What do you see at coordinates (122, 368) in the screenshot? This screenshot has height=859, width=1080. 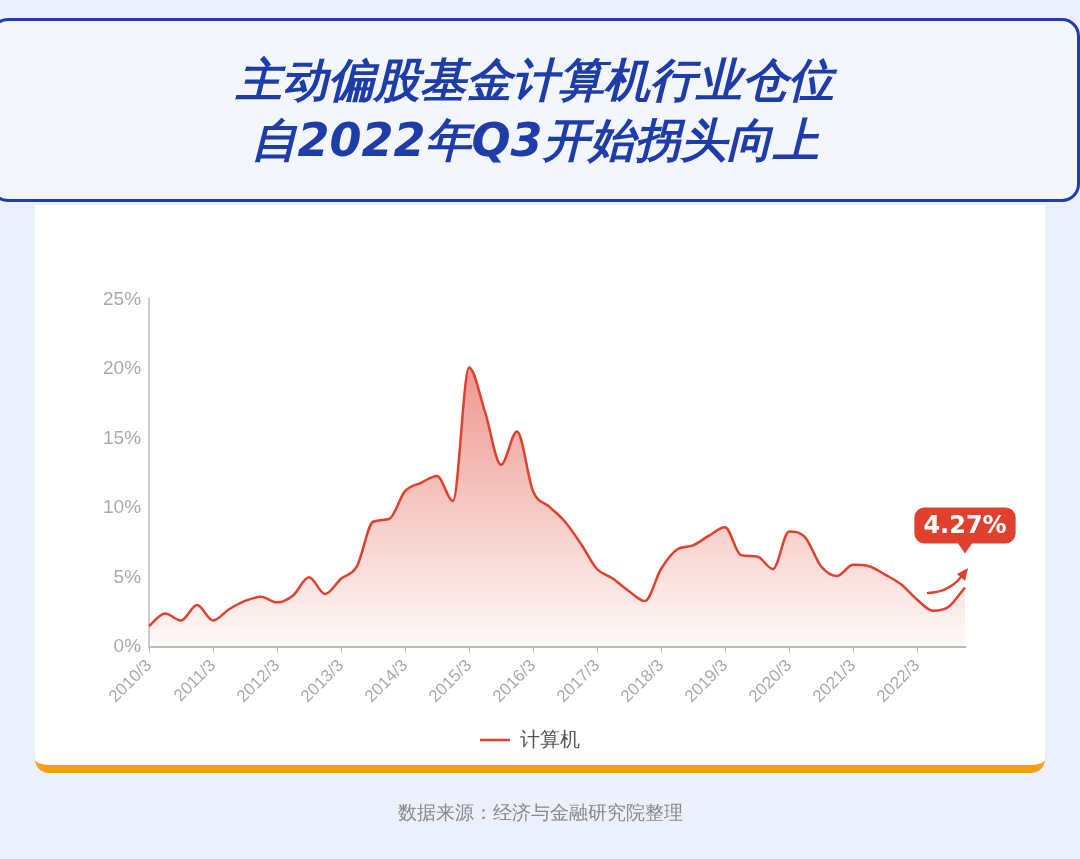 I see `y-tick-label: 20%` at bounding box center [122, 368].